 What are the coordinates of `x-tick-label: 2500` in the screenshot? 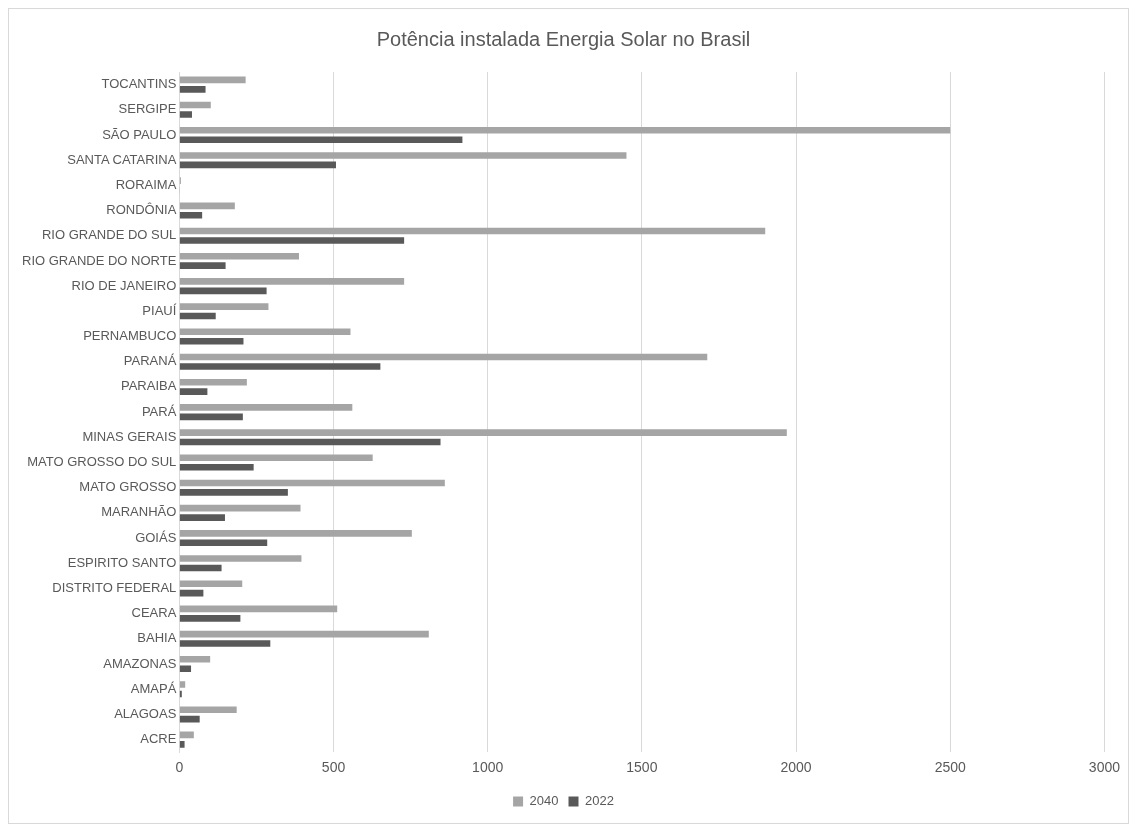 It's located at (950, 767).